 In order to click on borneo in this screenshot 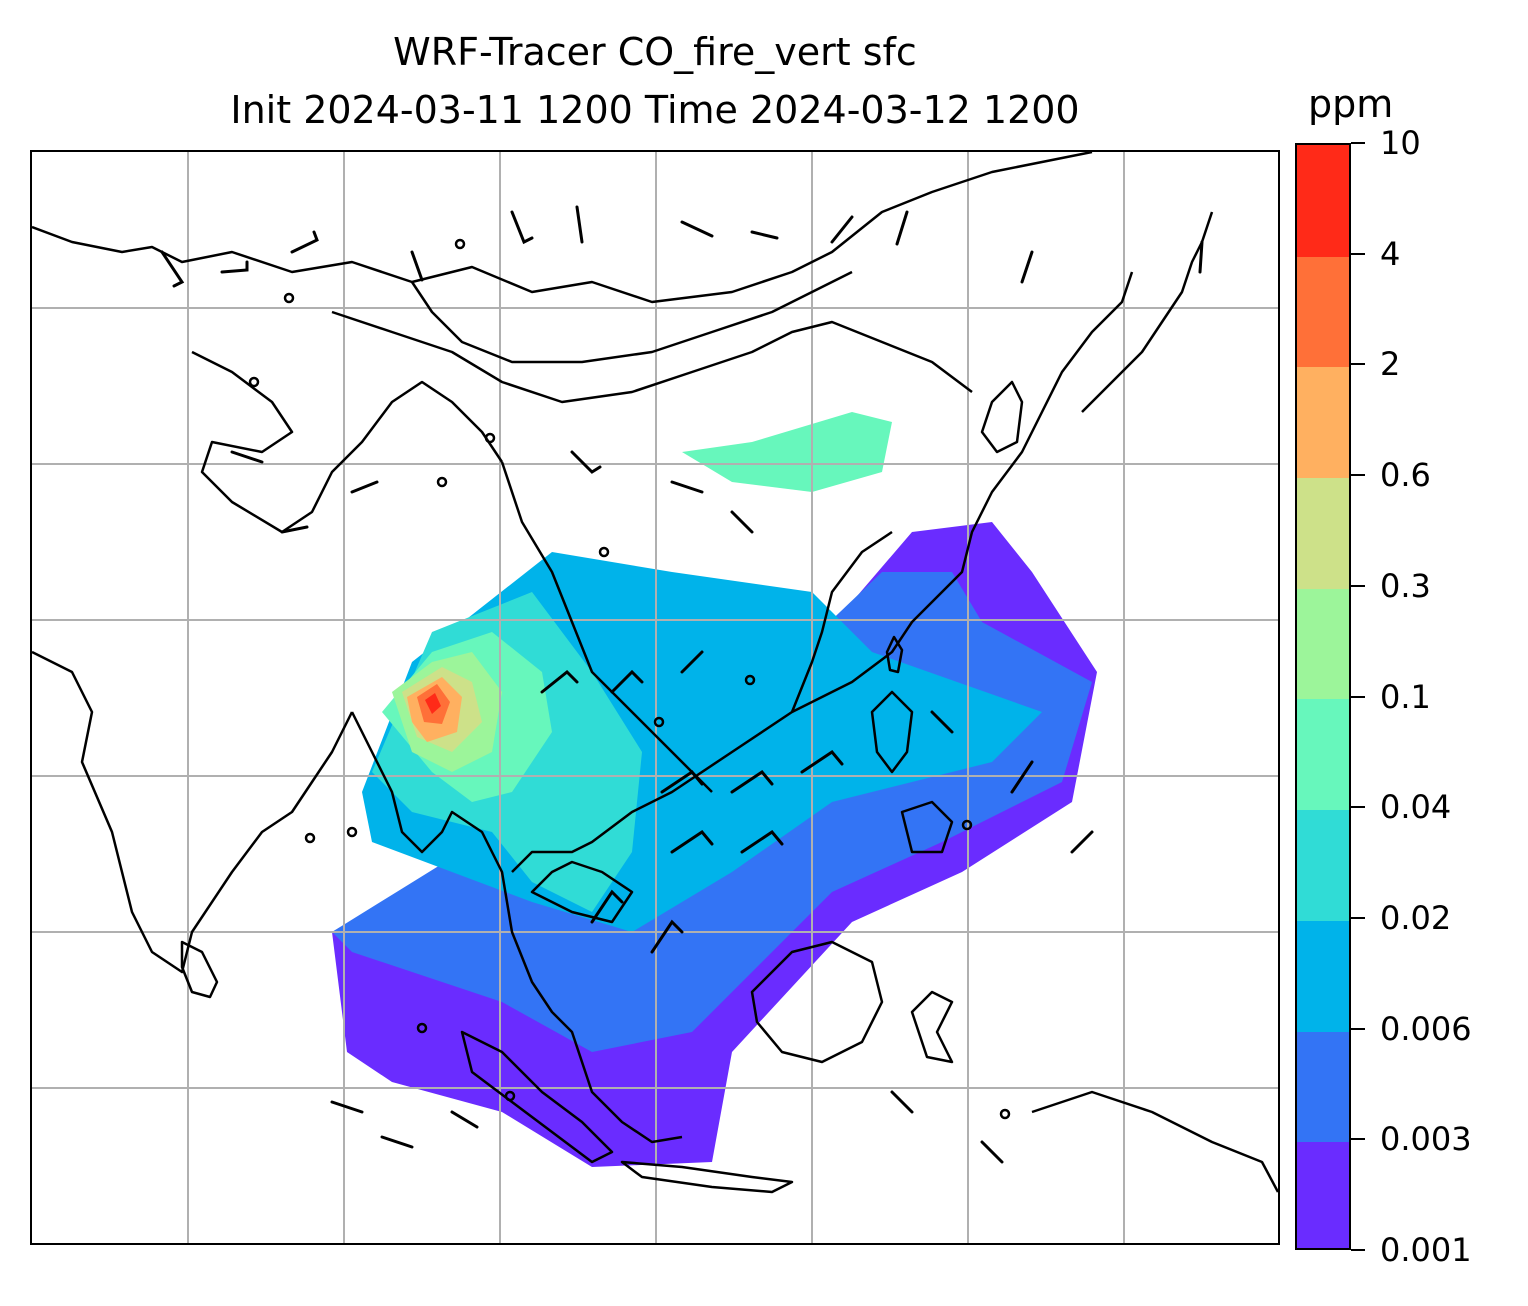, I will do `click(817, 1002)`.